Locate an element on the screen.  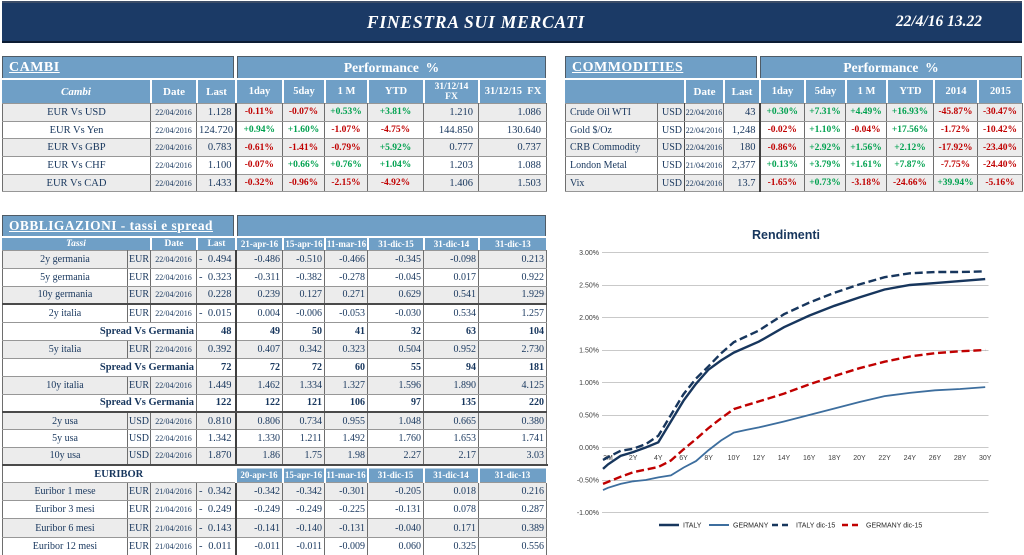
svg-text: 3.00% is located at coordinates (589, 253).